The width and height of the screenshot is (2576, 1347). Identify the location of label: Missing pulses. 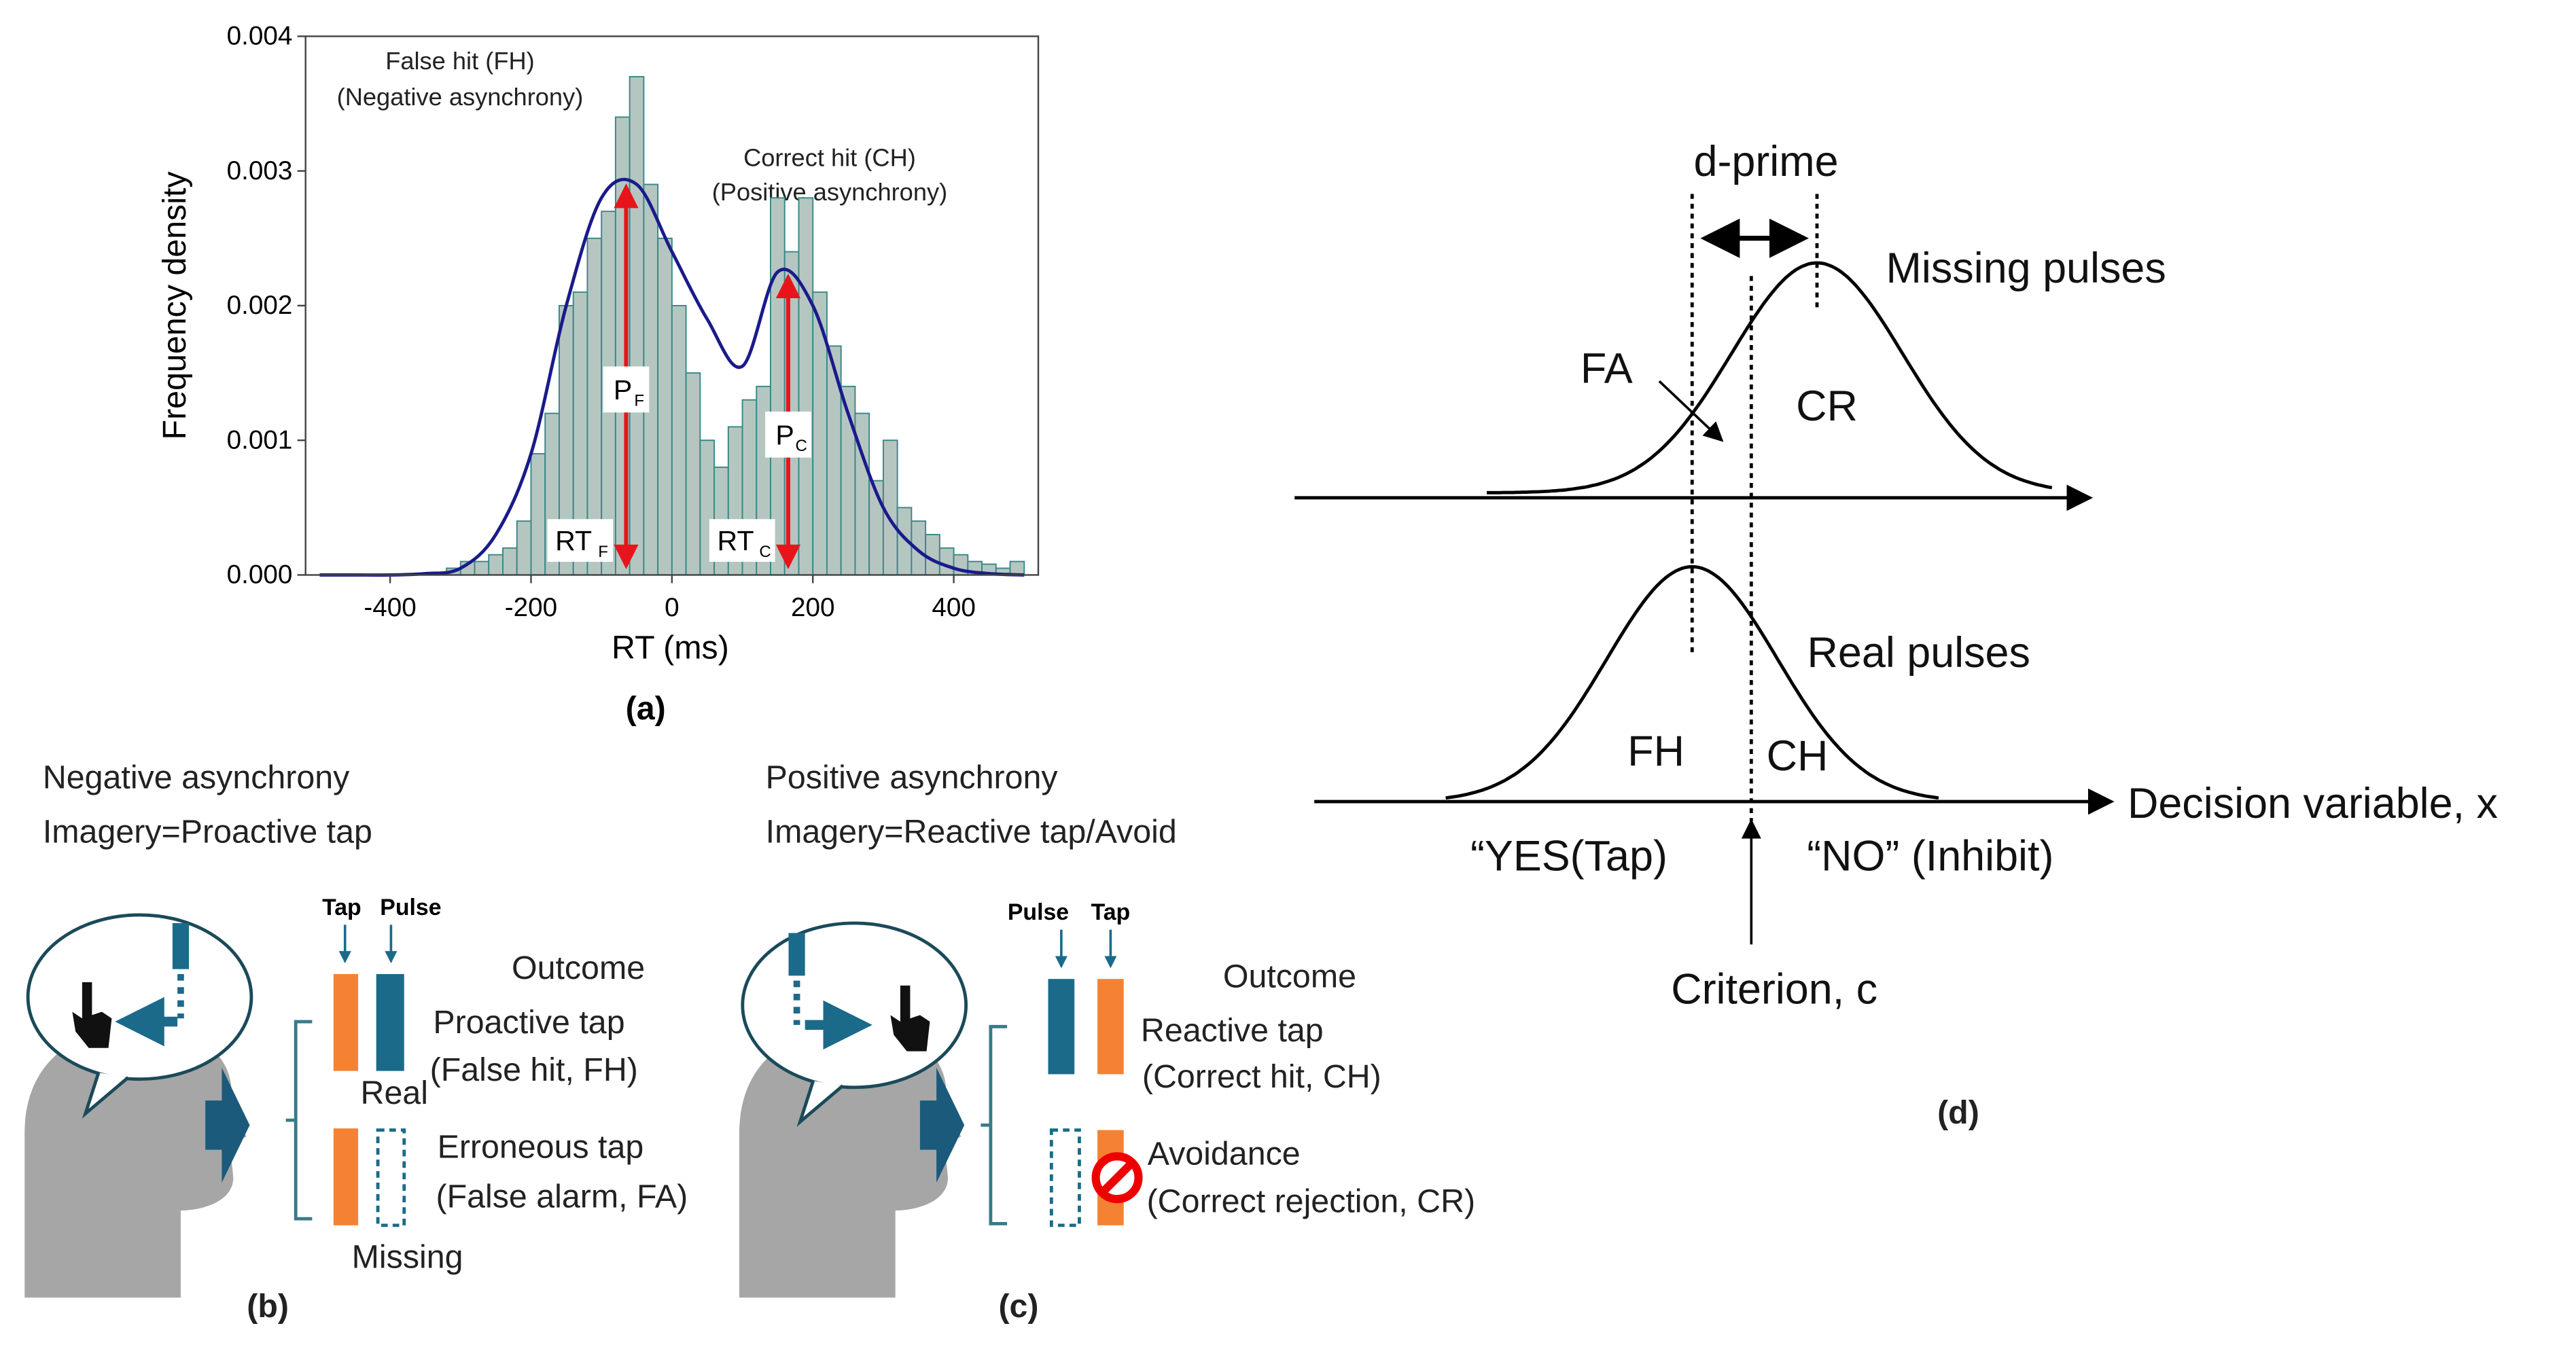
(2026, 268).